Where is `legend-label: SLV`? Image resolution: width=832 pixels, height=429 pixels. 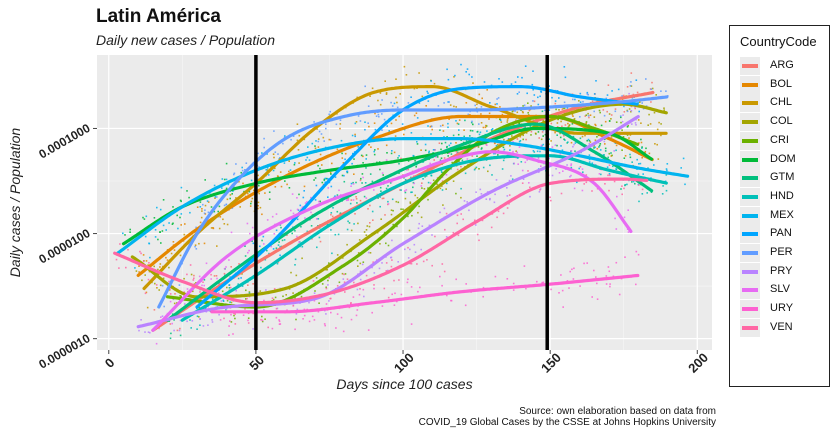
legend-label: SLV is located at coordinates (780, 289).